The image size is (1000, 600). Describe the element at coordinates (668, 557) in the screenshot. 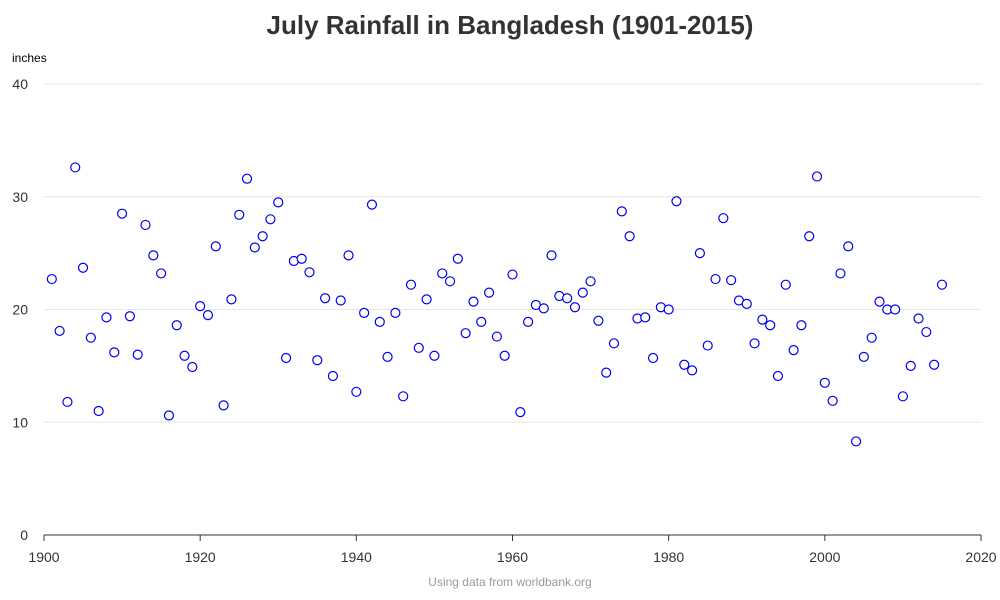

I see `x-tick-label-1980: 1980` at that location.